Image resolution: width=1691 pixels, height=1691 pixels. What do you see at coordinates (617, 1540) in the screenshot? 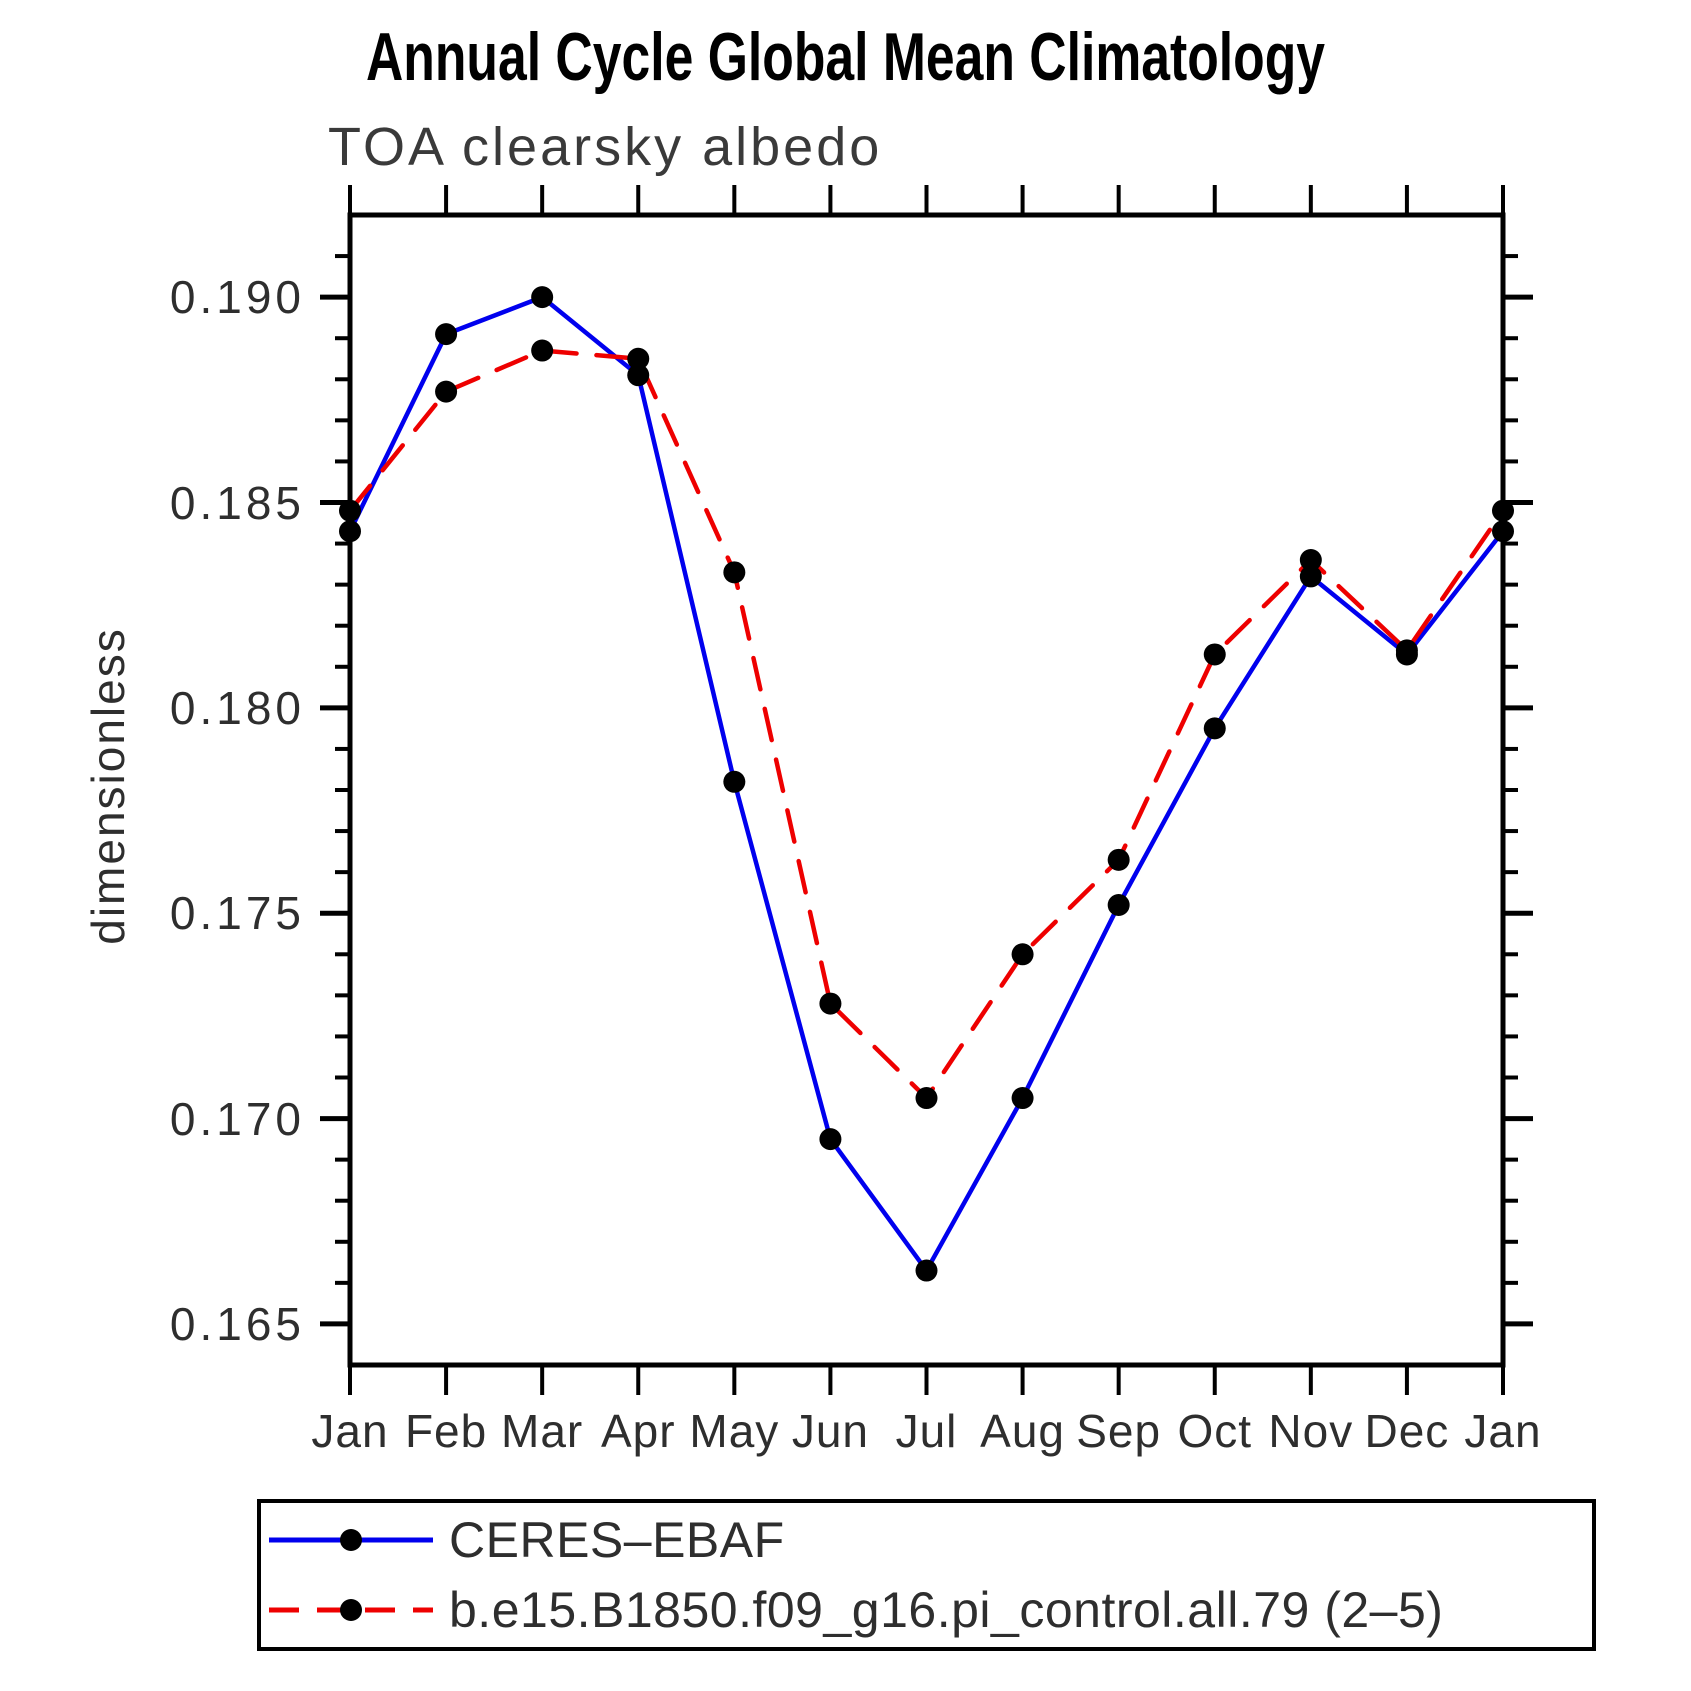
I see `legend-label: CERES–EBAF` at bounding box center [617, 1540].